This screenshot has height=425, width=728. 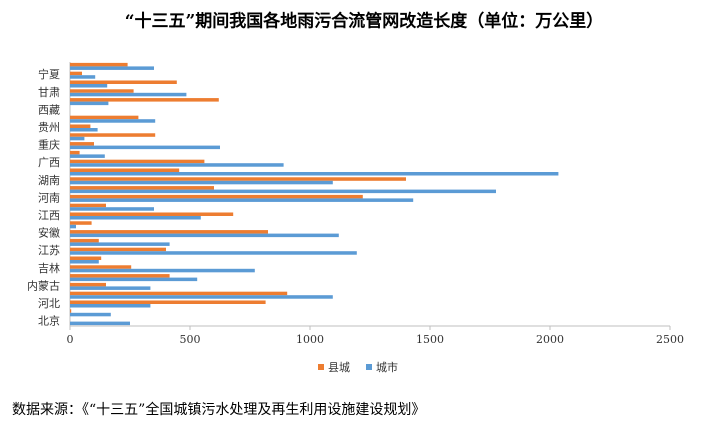 I want to click on x-tick-label: 2500, so click(x=670, y=339).